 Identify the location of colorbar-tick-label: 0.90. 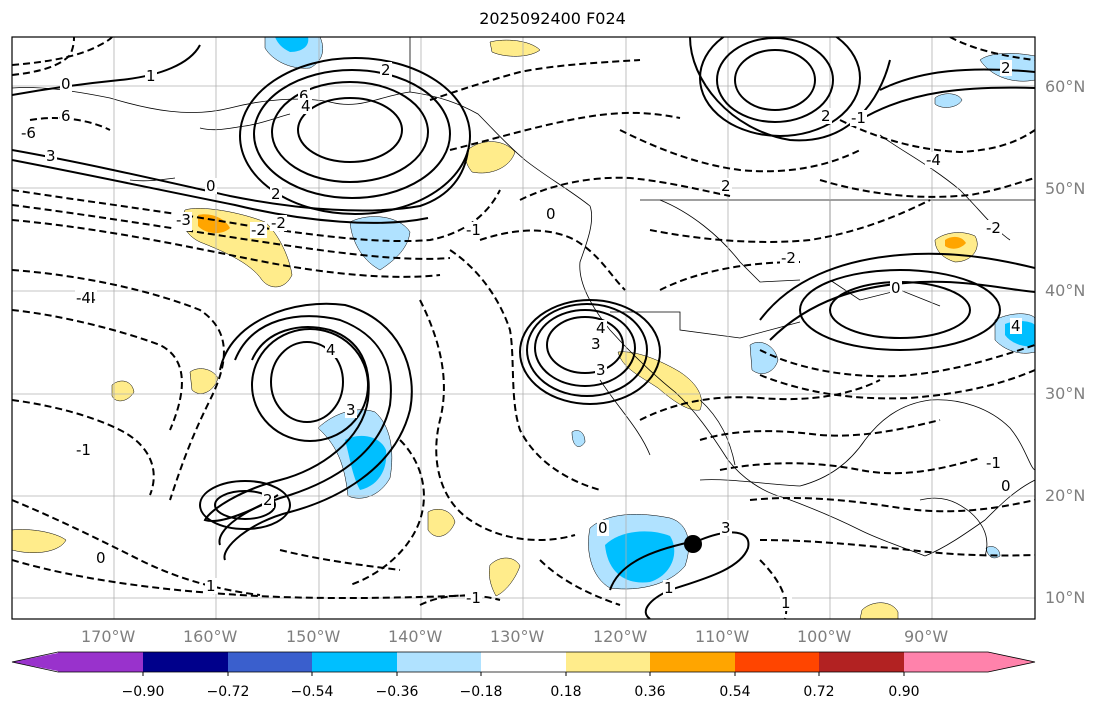
(904, 692).